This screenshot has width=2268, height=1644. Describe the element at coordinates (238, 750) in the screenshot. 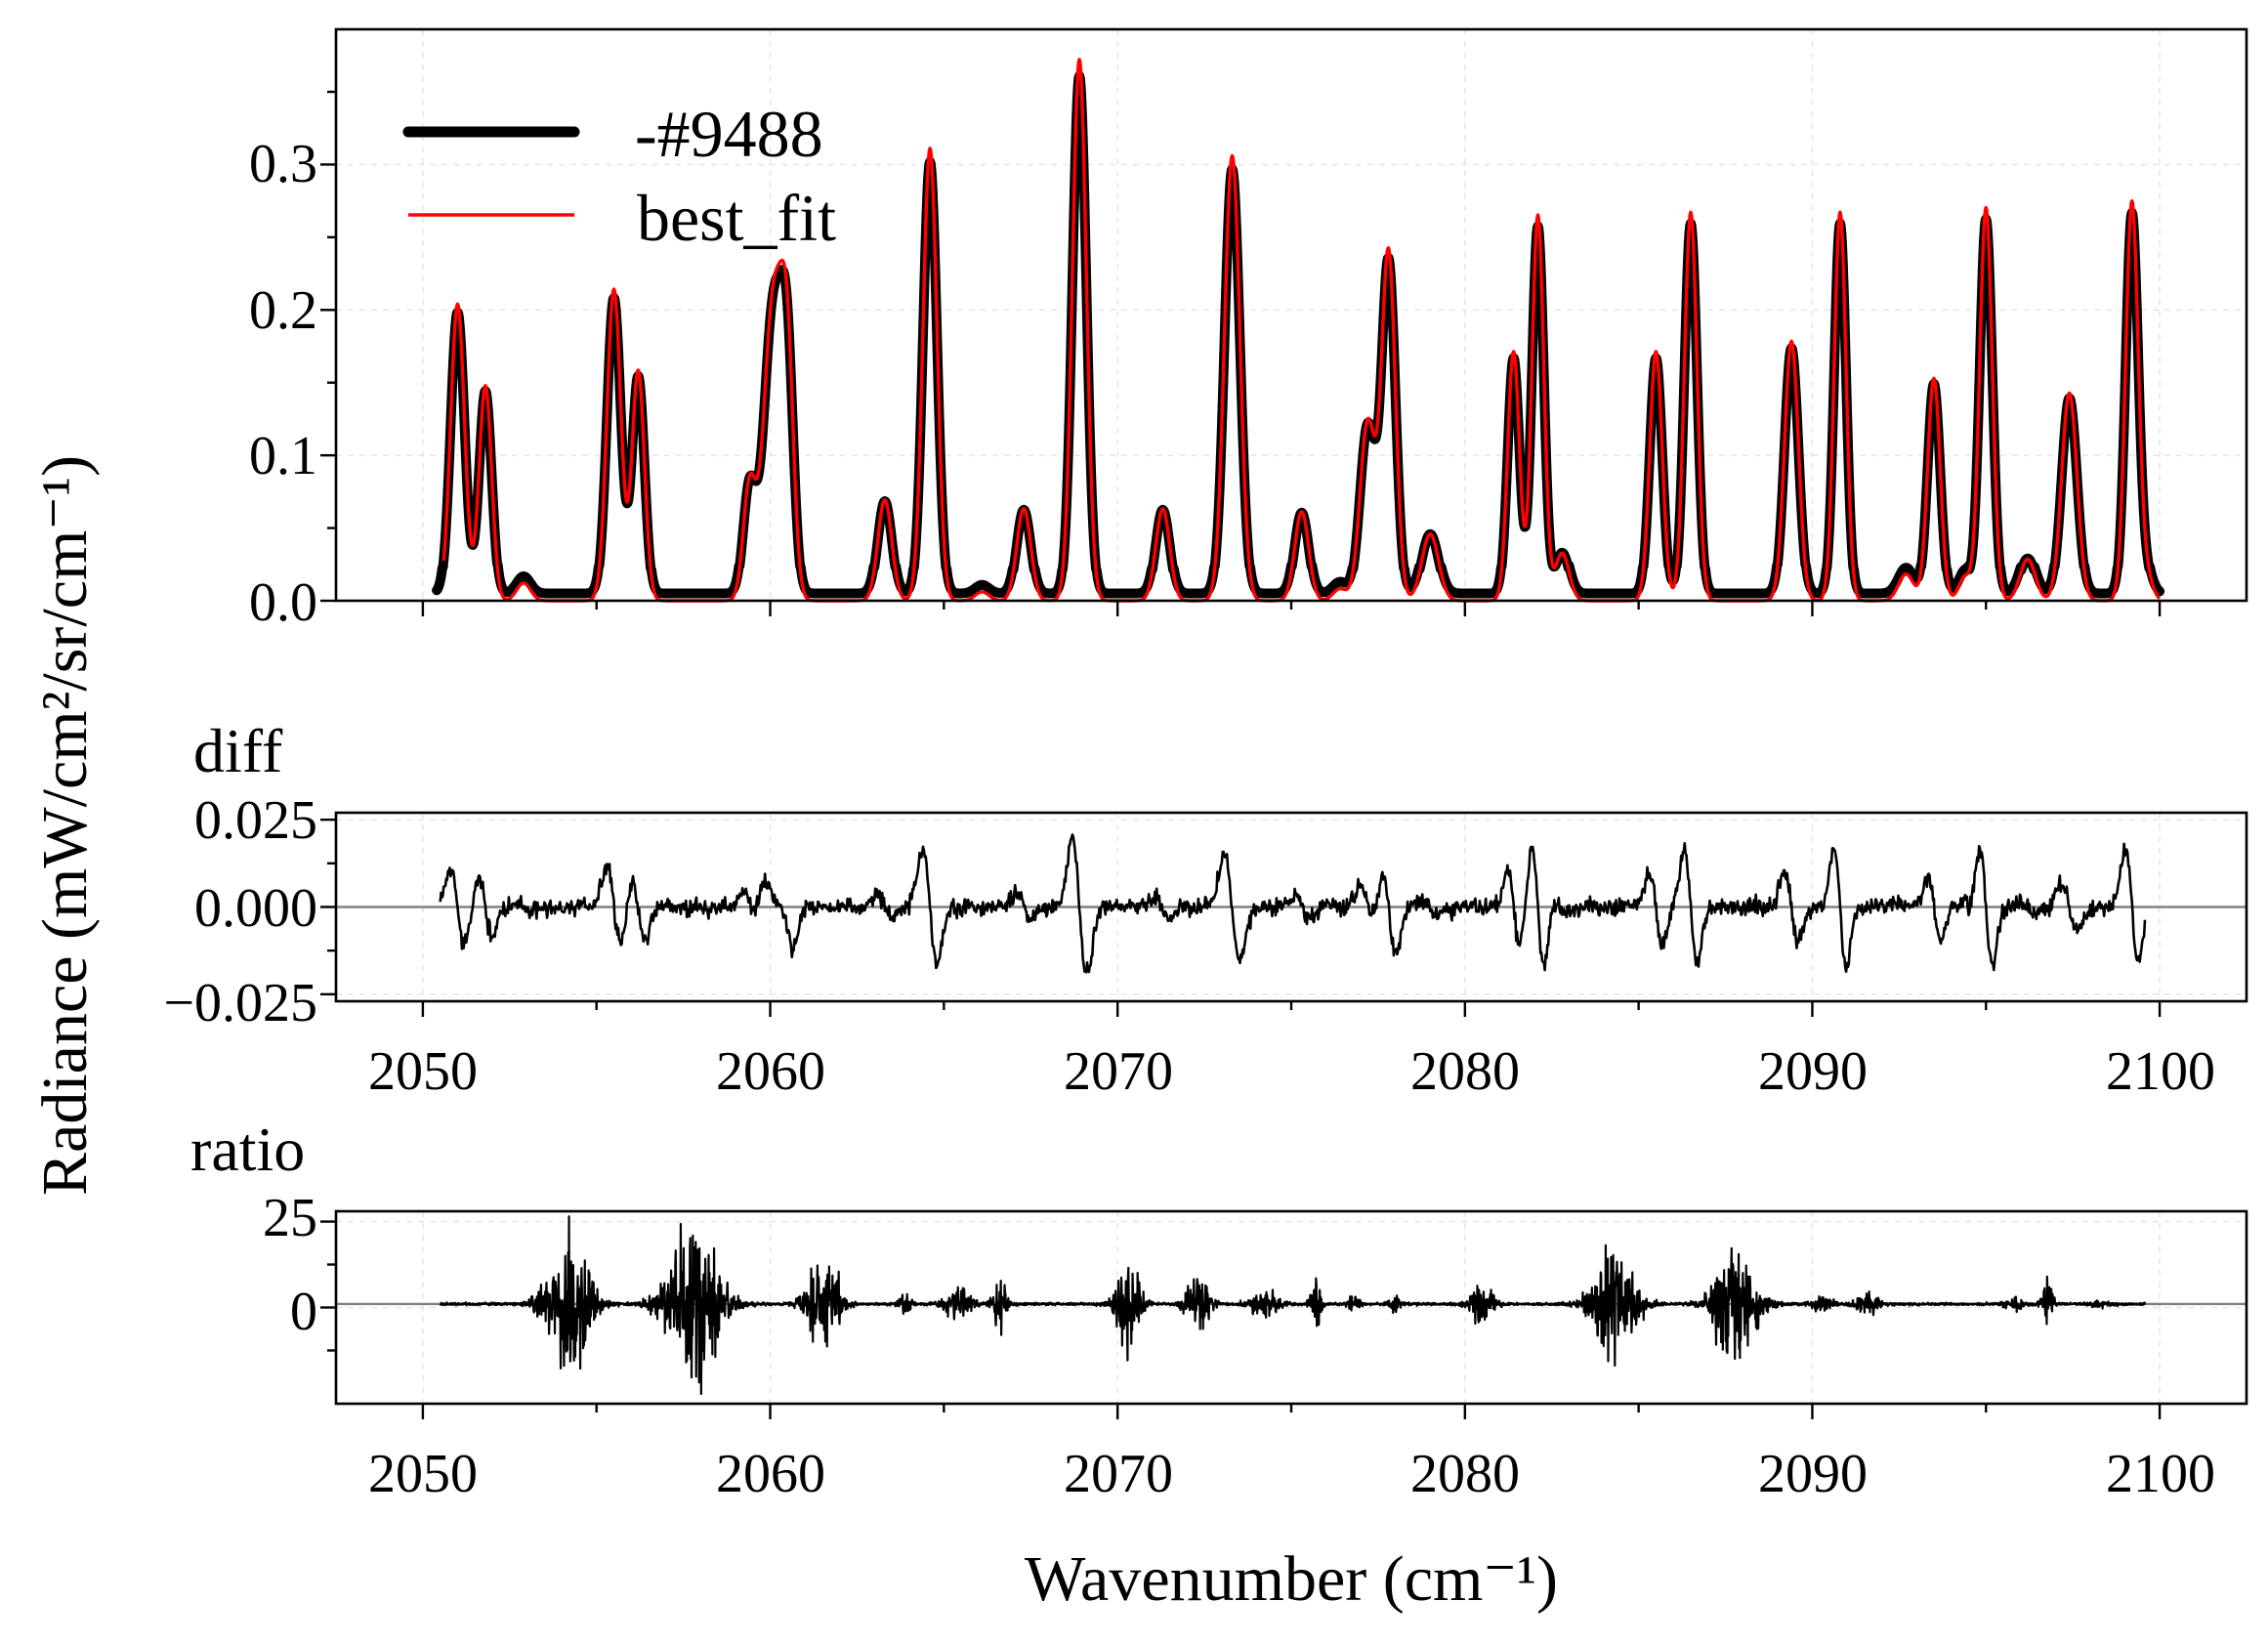

I see `diff-panel-title: diff` at that location.